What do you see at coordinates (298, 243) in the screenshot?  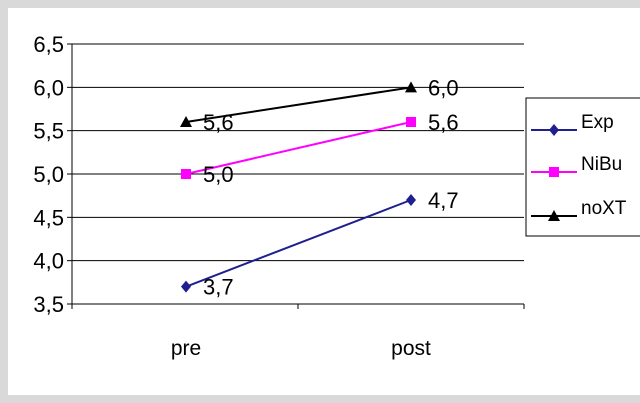 I see `series-line-exp` at bounding box center [298, 243].